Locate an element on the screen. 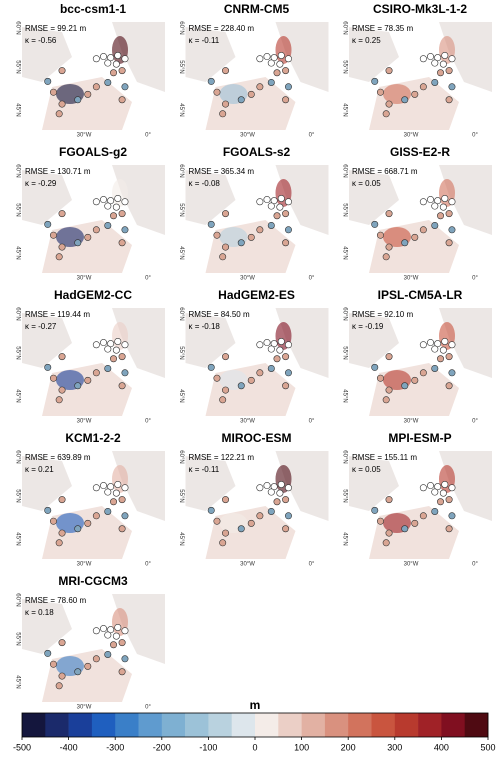 The width and height of the screenshot is (500, 761). rmse-label: RMSE = 84.50 m is located at coordinates (219, 314).